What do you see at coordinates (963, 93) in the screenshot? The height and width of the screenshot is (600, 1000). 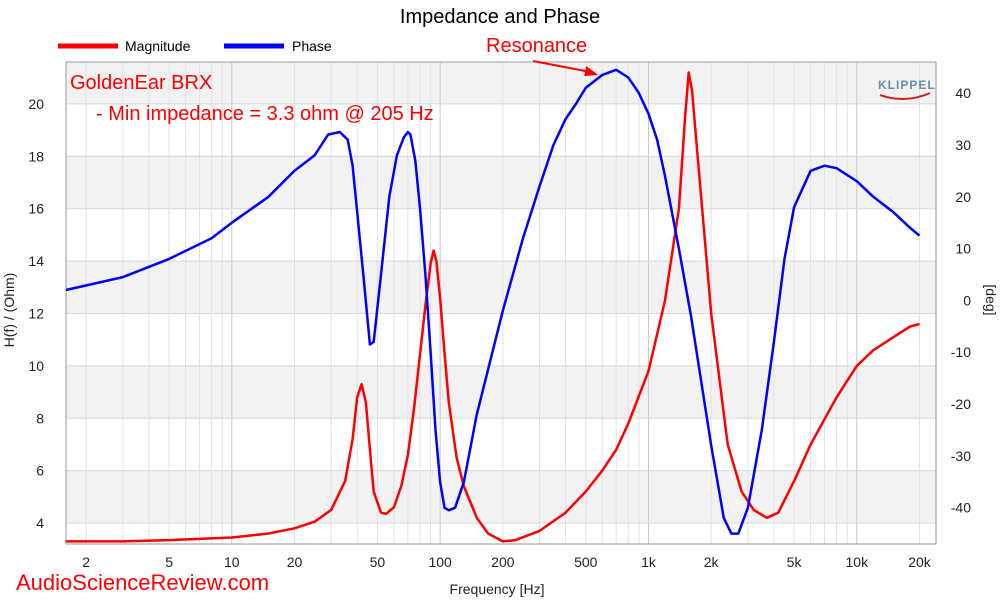 I see `y2-tick-label: 40` at bounding box center [963, 93].